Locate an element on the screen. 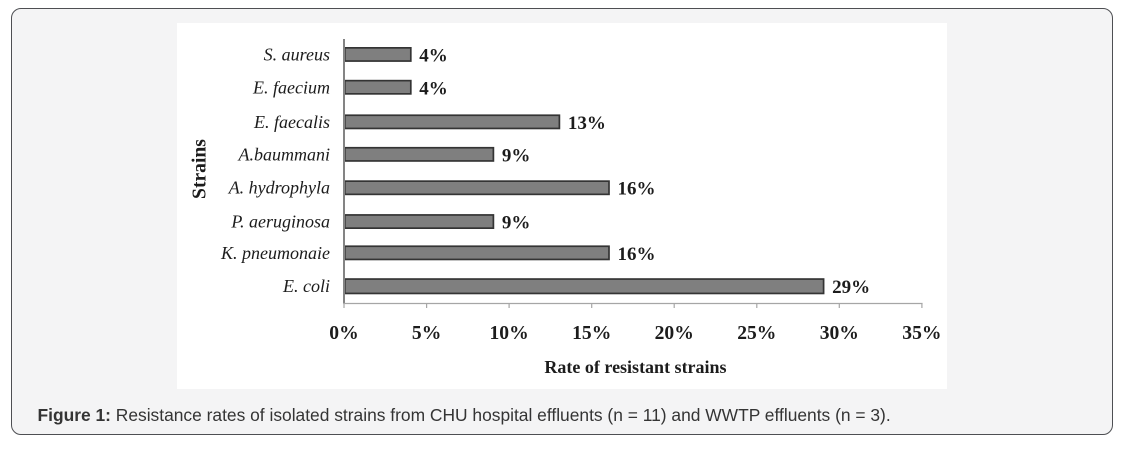  svg-text: K. pneumonaie is located at coordinates (275, 253).